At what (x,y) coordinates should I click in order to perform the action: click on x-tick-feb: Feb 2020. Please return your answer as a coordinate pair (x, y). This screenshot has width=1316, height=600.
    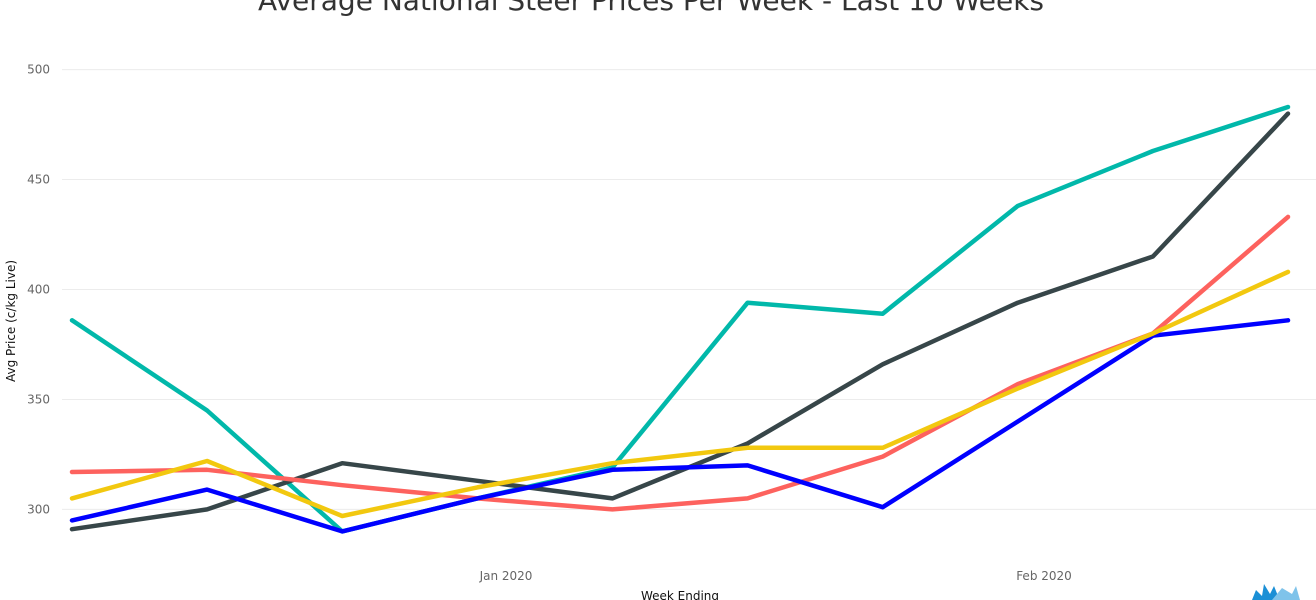
    Looking at the image, I should click on (1044, 576).